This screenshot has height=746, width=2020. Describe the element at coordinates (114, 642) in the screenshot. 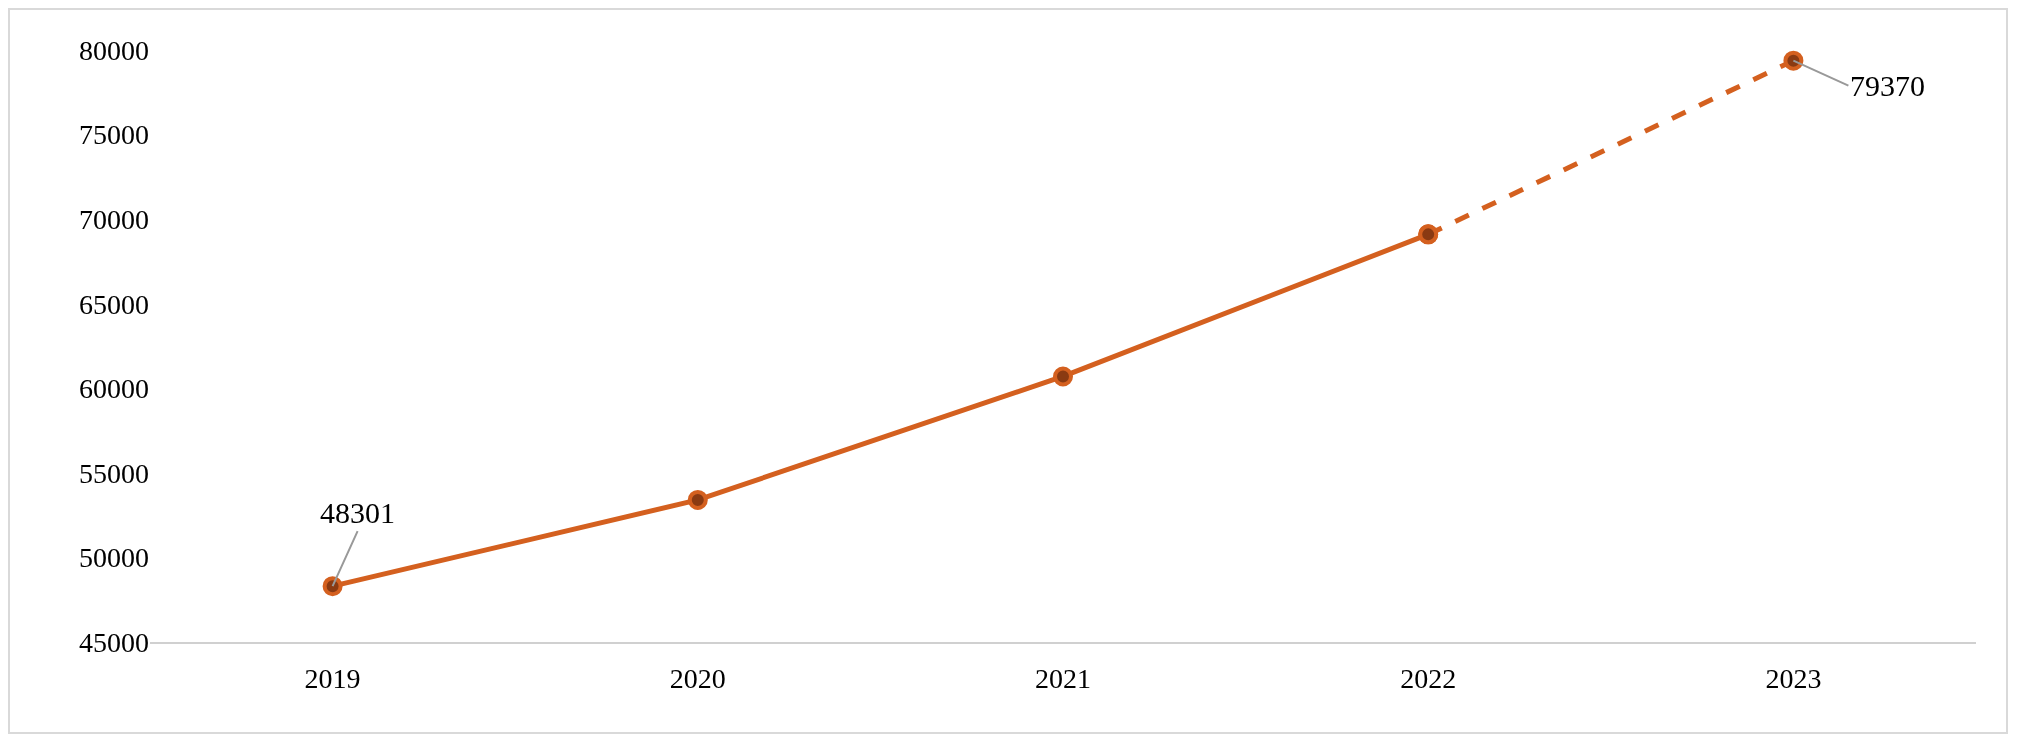

I see `y-tick-label: 45000` at that location.